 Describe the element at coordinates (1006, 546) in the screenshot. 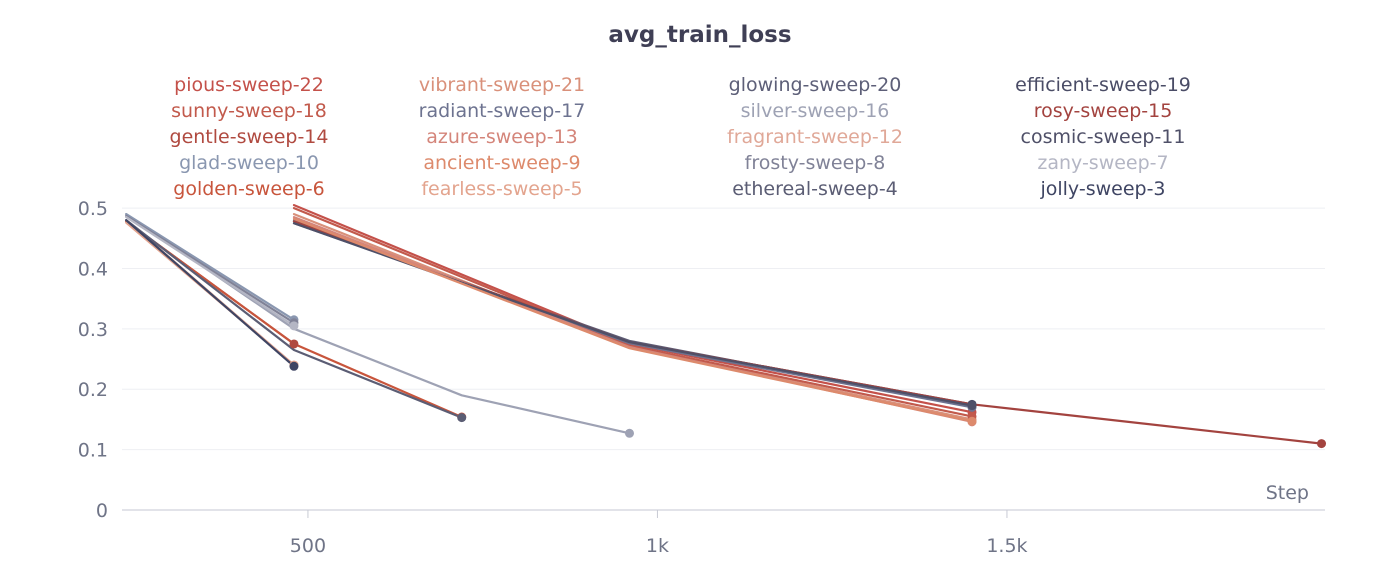

I see `x-tick-label: 1.5k` at that location.